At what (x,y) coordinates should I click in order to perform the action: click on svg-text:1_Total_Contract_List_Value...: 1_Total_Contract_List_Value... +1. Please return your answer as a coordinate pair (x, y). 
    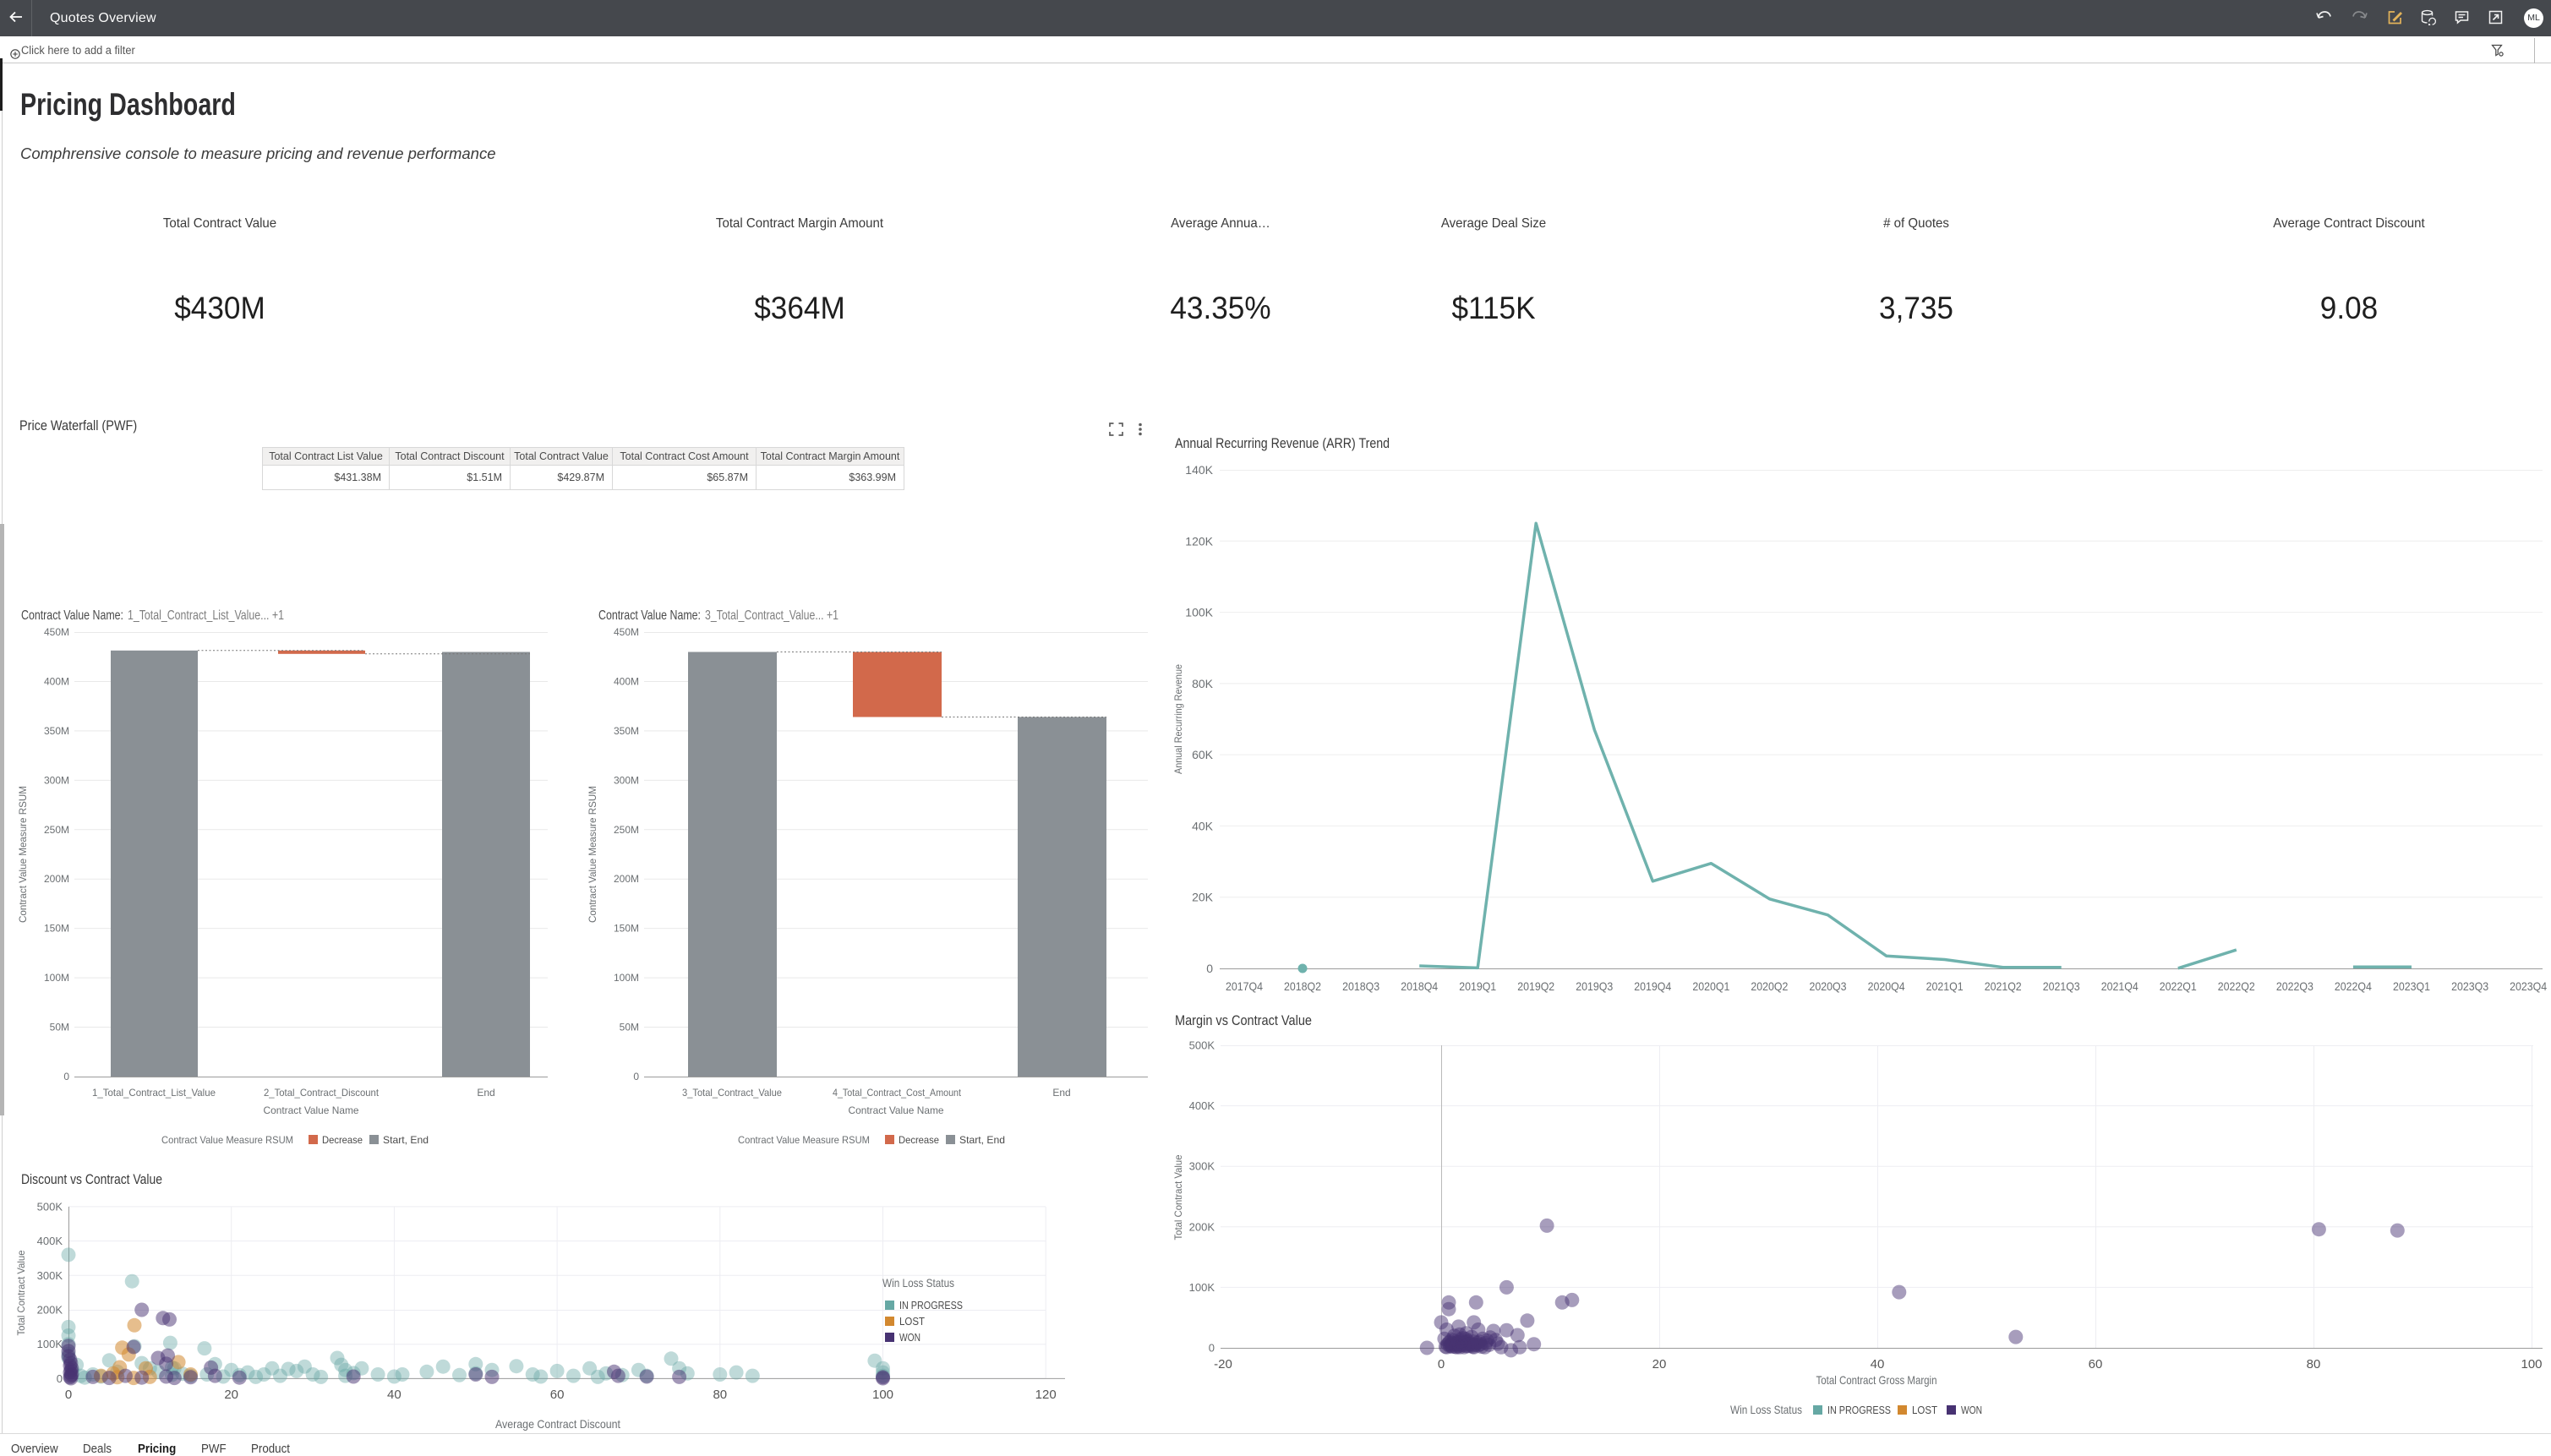
    Looking at the image, I should click on (206, 615).